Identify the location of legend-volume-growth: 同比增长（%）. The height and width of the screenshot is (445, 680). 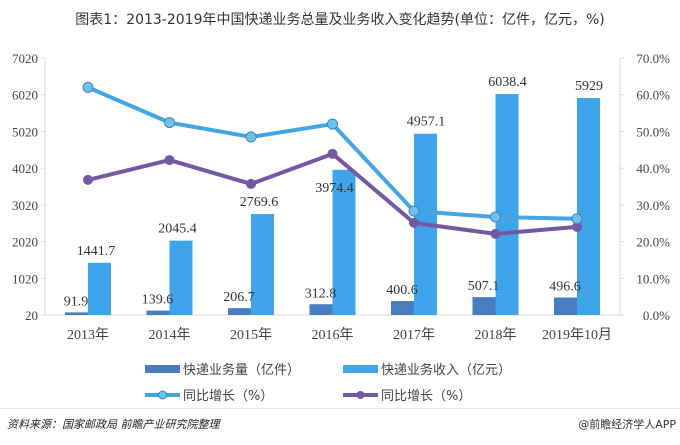
(209, 396).